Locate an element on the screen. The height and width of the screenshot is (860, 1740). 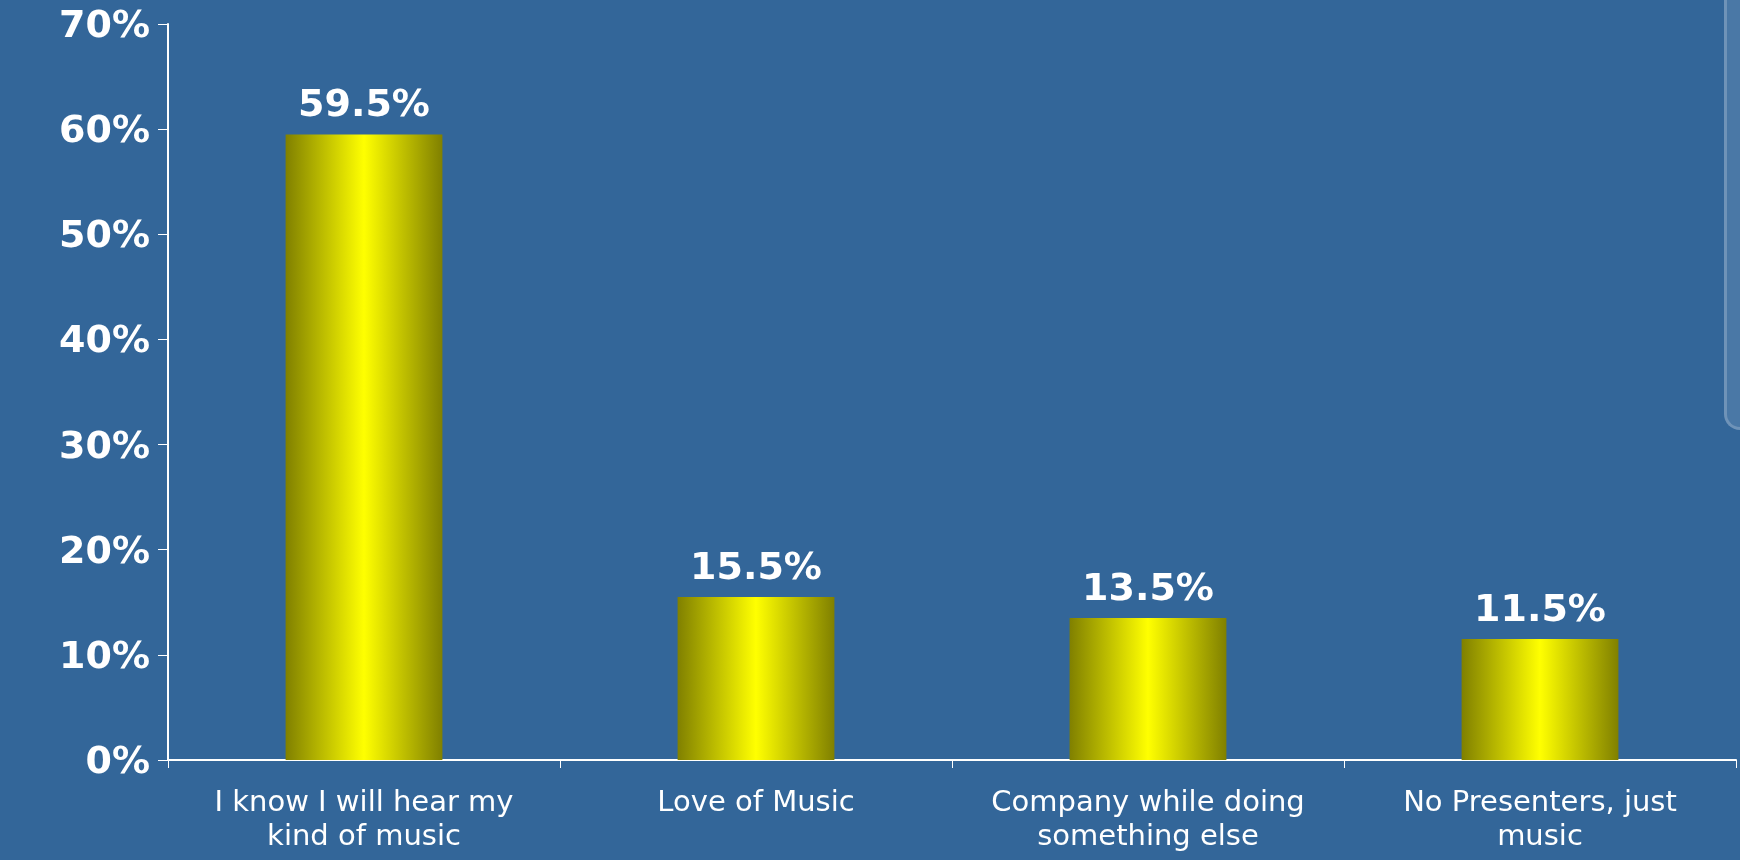
y-tick-label: 30% is located at coordinates (104, 444).